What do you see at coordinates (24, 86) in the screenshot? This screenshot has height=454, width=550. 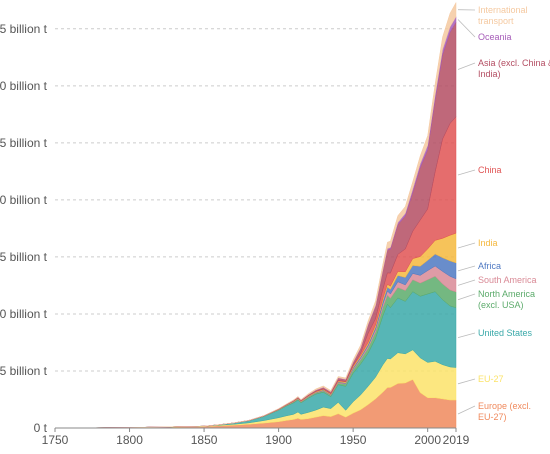 I see `y-tick-label: 30 billion t` at bounding box center [24, 86].